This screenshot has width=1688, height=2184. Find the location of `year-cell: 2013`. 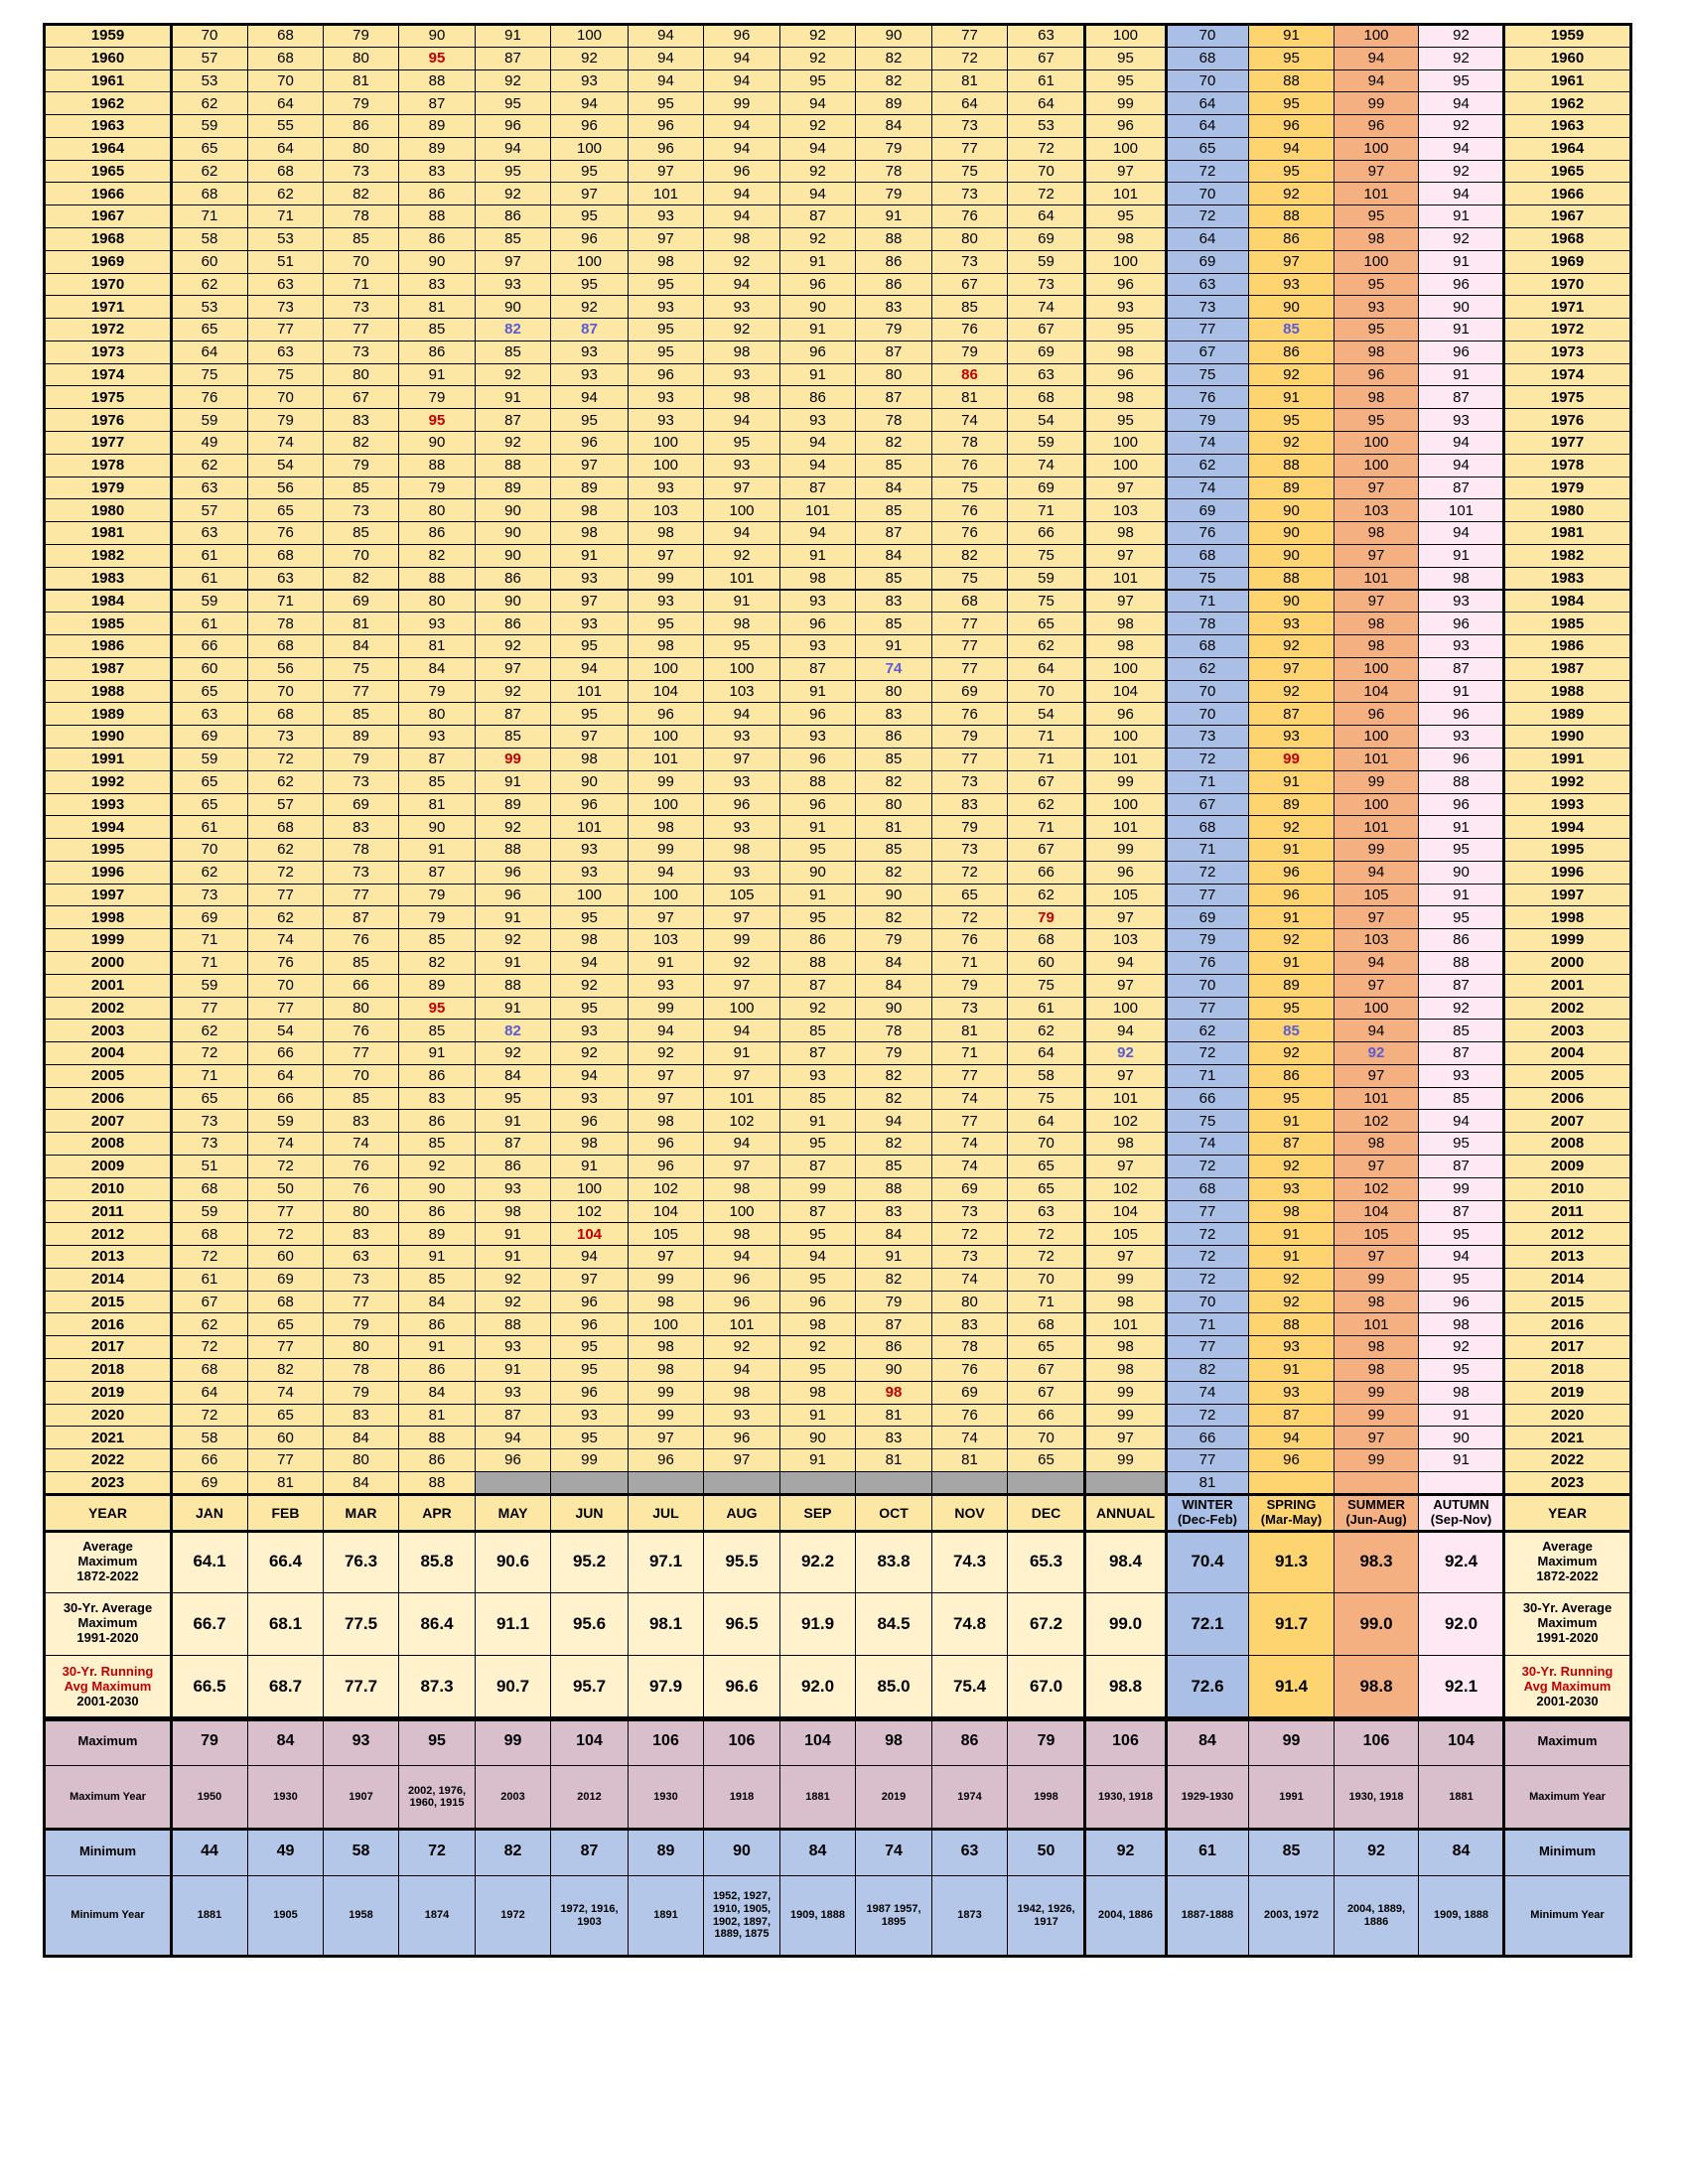

year-cell: 2013 is located at coordinates (108, 1257).